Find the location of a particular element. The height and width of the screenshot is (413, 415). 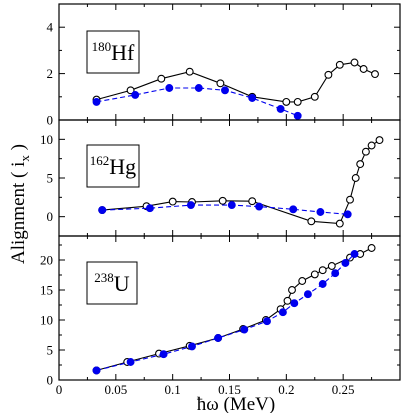

nucleus-label-text: 162Hg is located at coordinates (113, 166).